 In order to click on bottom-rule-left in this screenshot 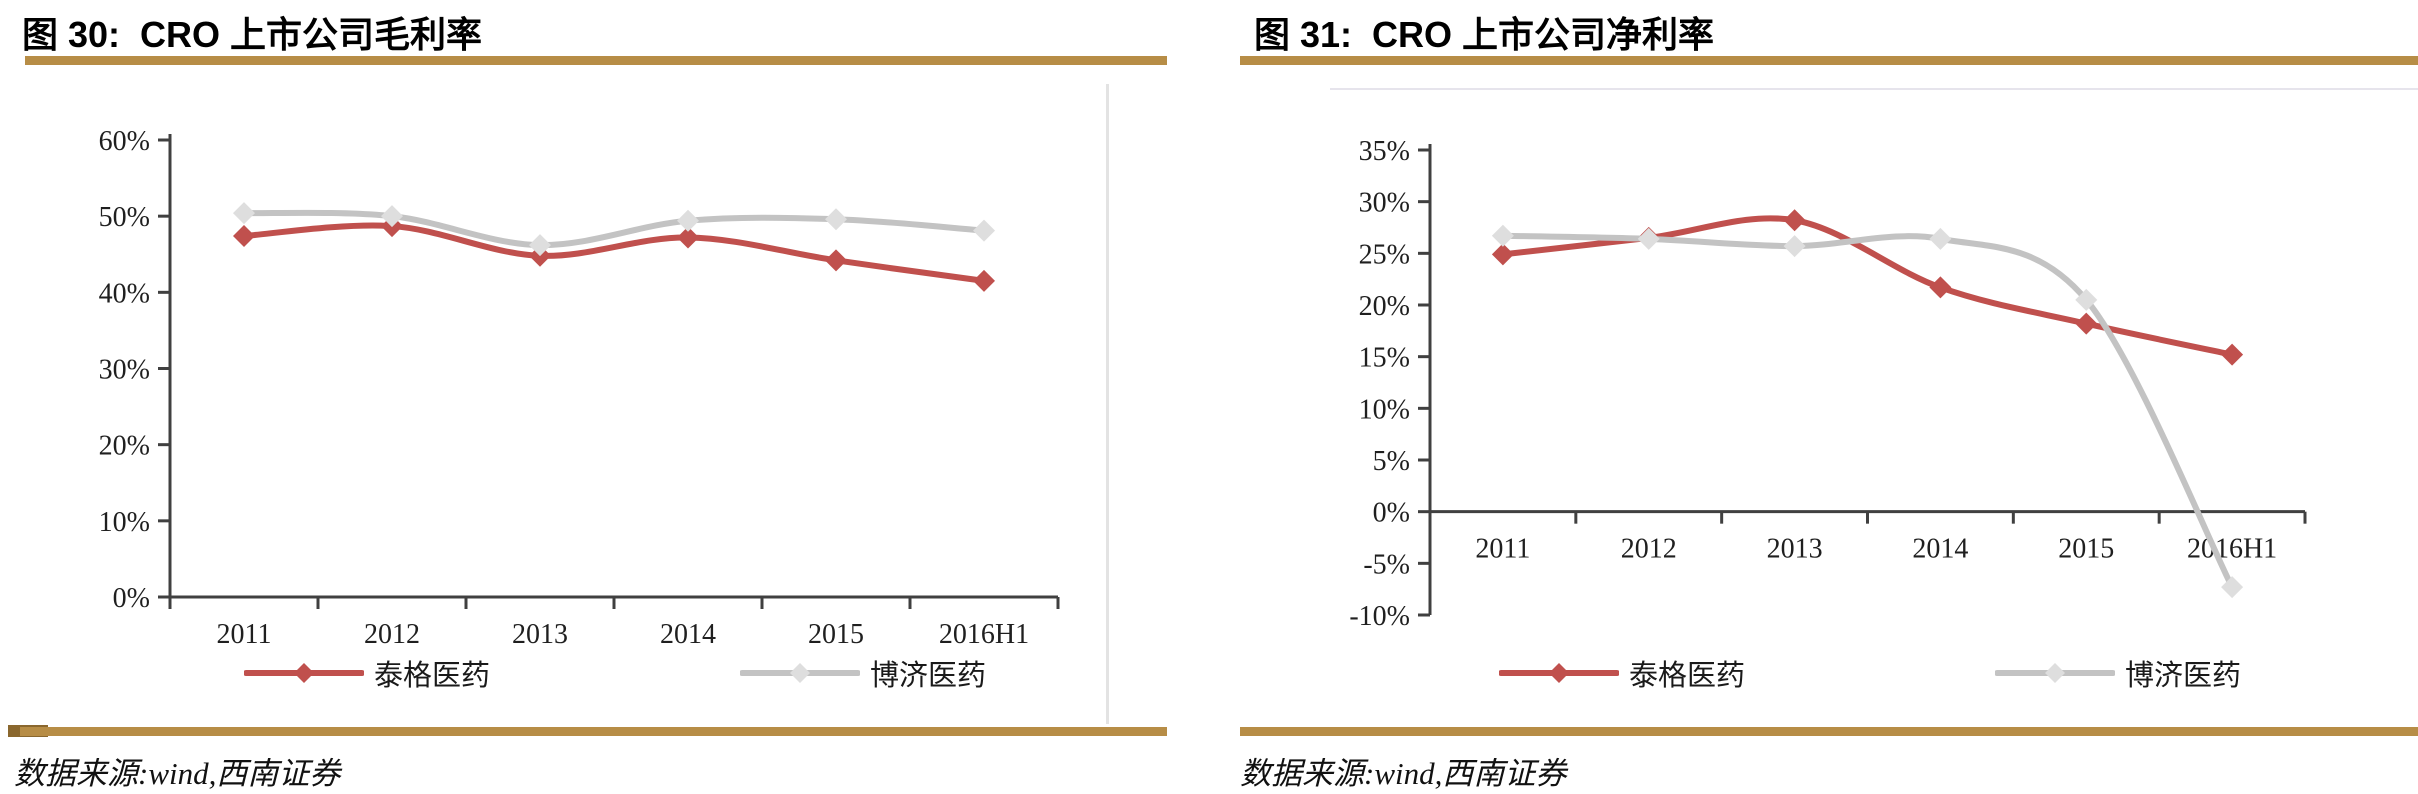, I will do `click(593, 731)`.